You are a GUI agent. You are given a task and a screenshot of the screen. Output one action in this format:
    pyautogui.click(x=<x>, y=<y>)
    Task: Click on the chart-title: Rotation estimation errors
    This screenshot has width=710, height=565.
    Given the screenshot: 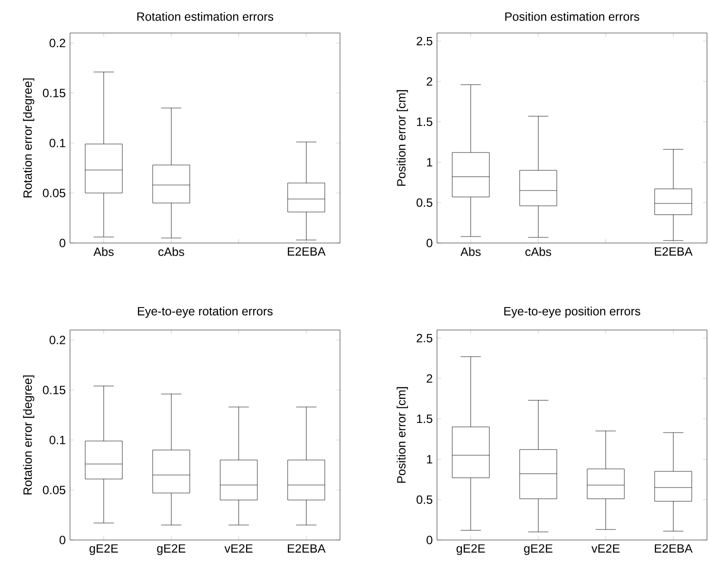 What is the action you would take?
    pyautogui.click(x=205, y=16)
    